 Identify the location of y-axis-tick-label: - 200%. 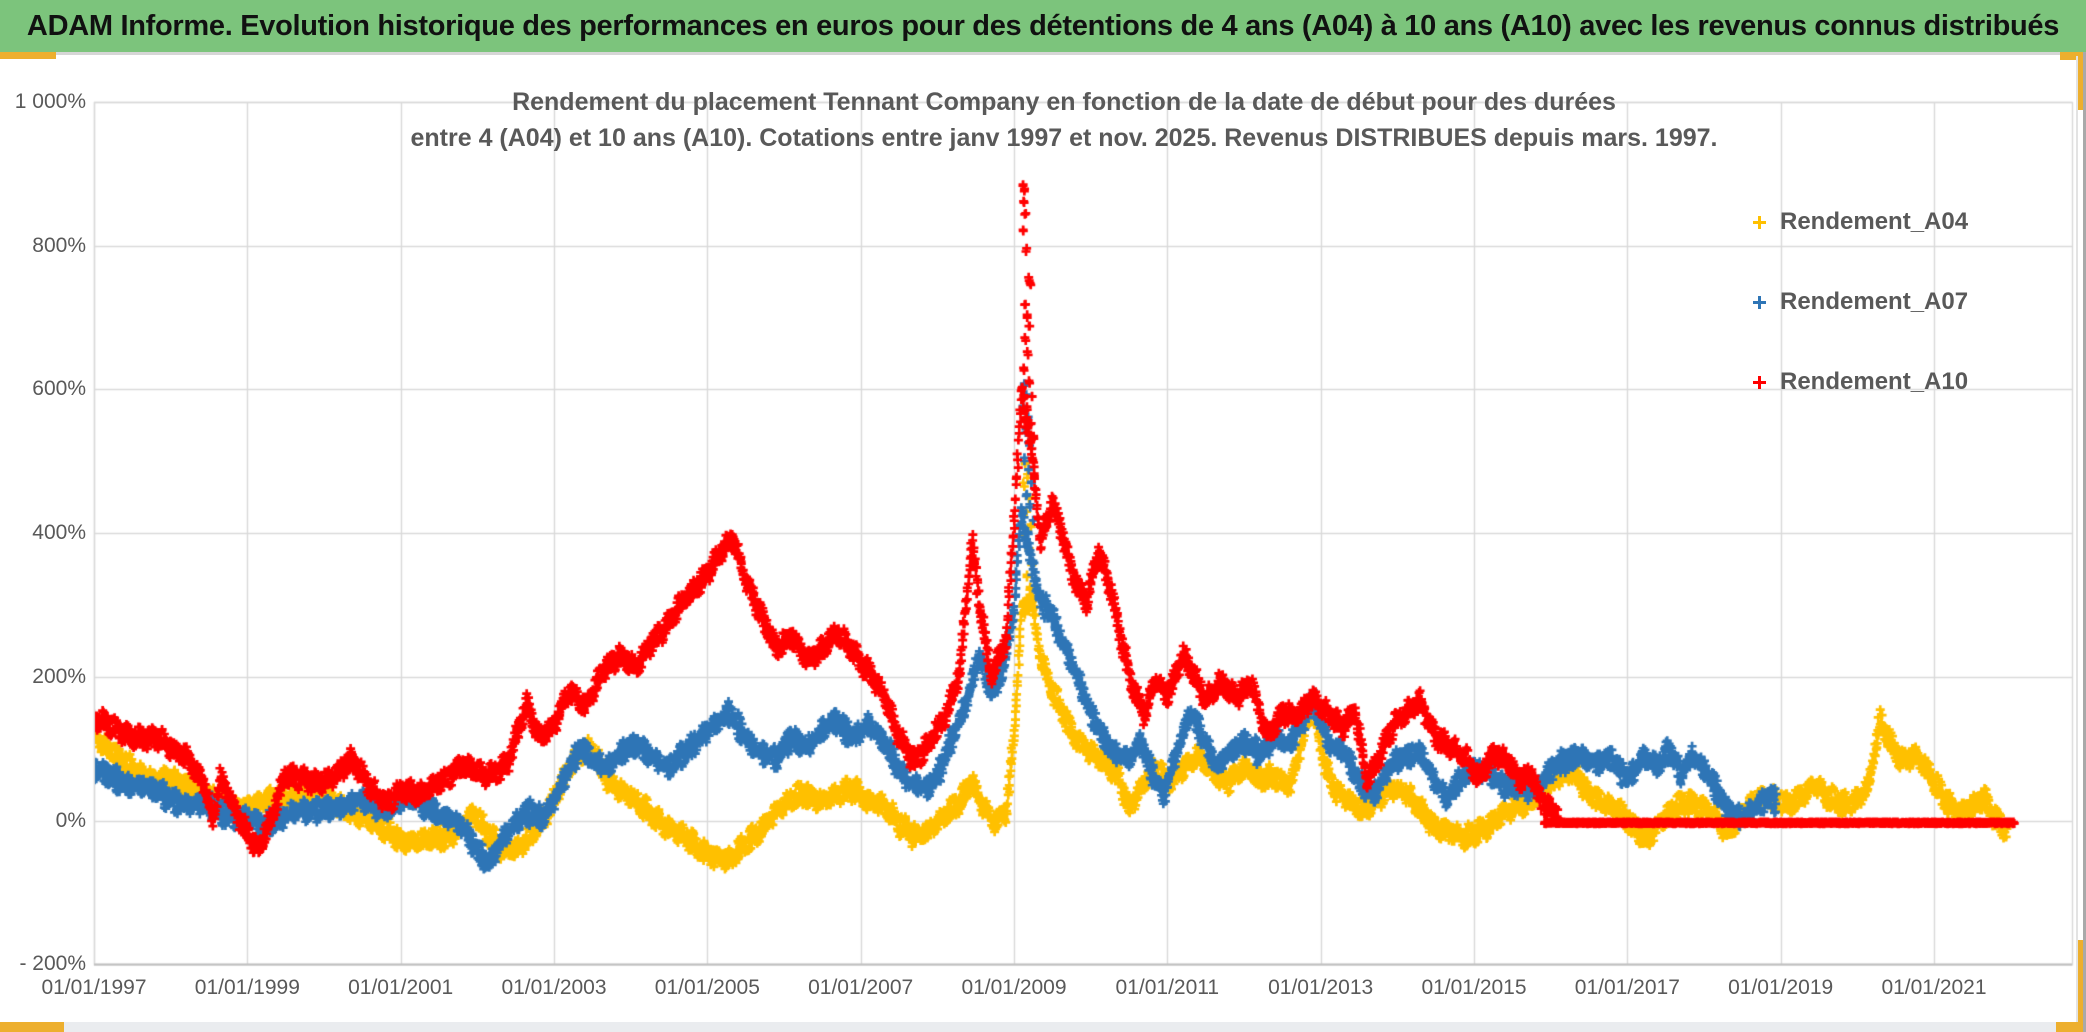
(52, 964).